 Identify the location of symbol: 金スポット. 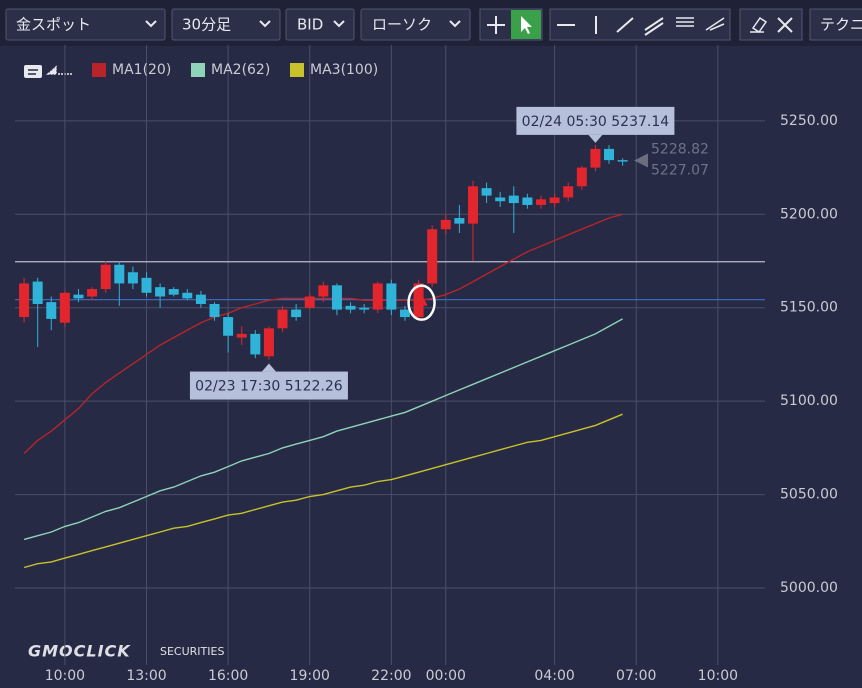
(53, 25).